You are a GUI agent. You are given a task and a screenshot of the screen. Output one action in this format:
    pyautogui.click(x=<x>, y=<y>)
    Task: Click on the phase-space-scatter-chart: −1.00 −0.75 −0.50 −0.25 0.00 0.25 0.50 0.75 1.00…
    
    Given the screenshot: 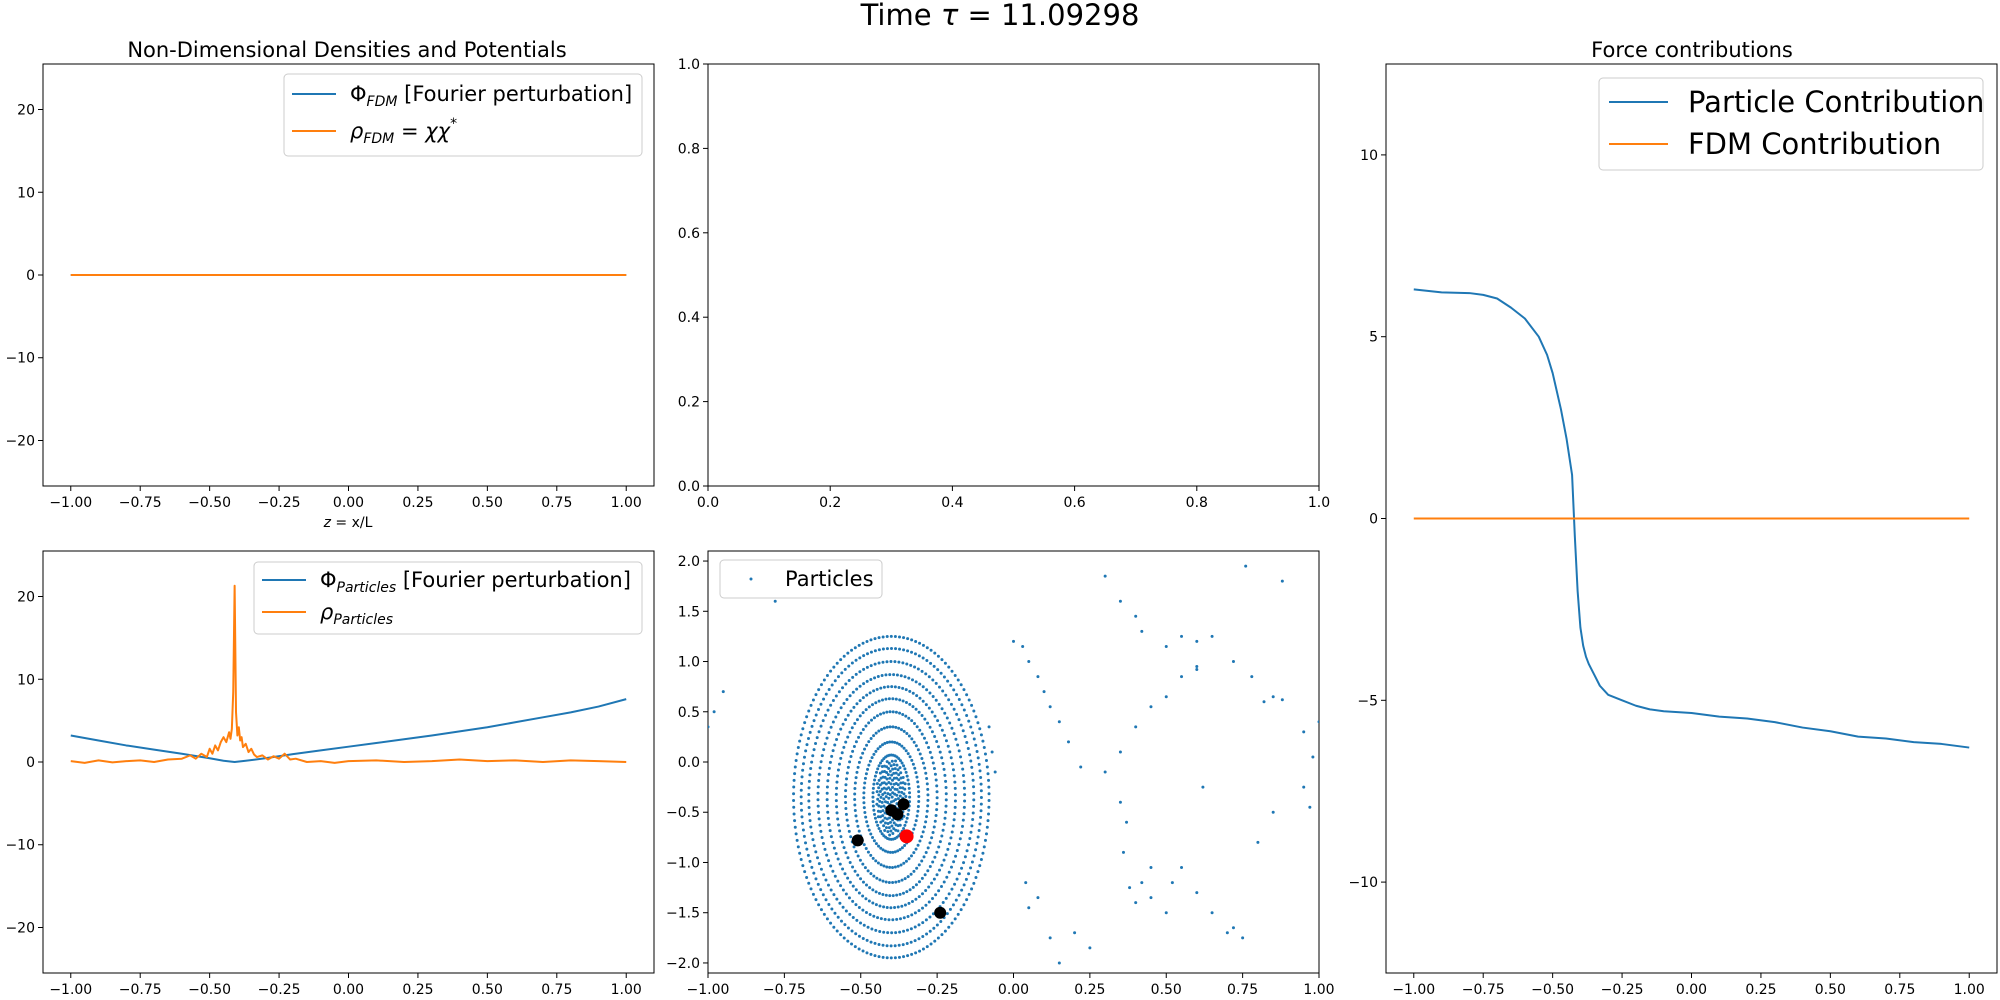 What is the action you would take?
    pyautogui.click(x=1000, y=774)
    